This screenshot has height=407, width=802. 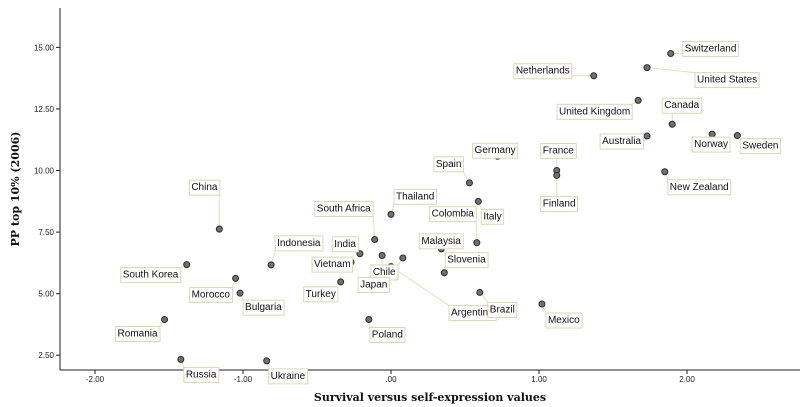 I want to click on point-finland, so click(x=557, y=175).